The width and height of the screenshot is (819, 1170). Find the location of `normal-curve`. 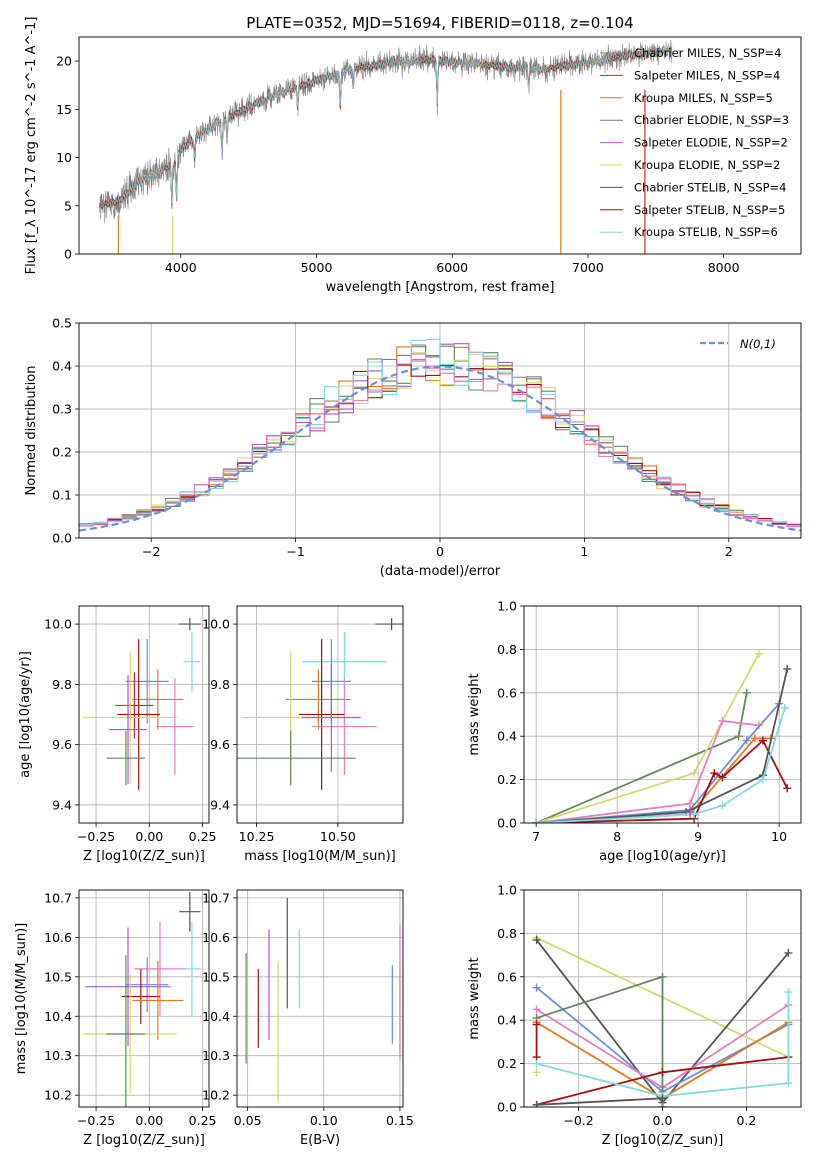

normal-curve is located at coordinates (440, 448).